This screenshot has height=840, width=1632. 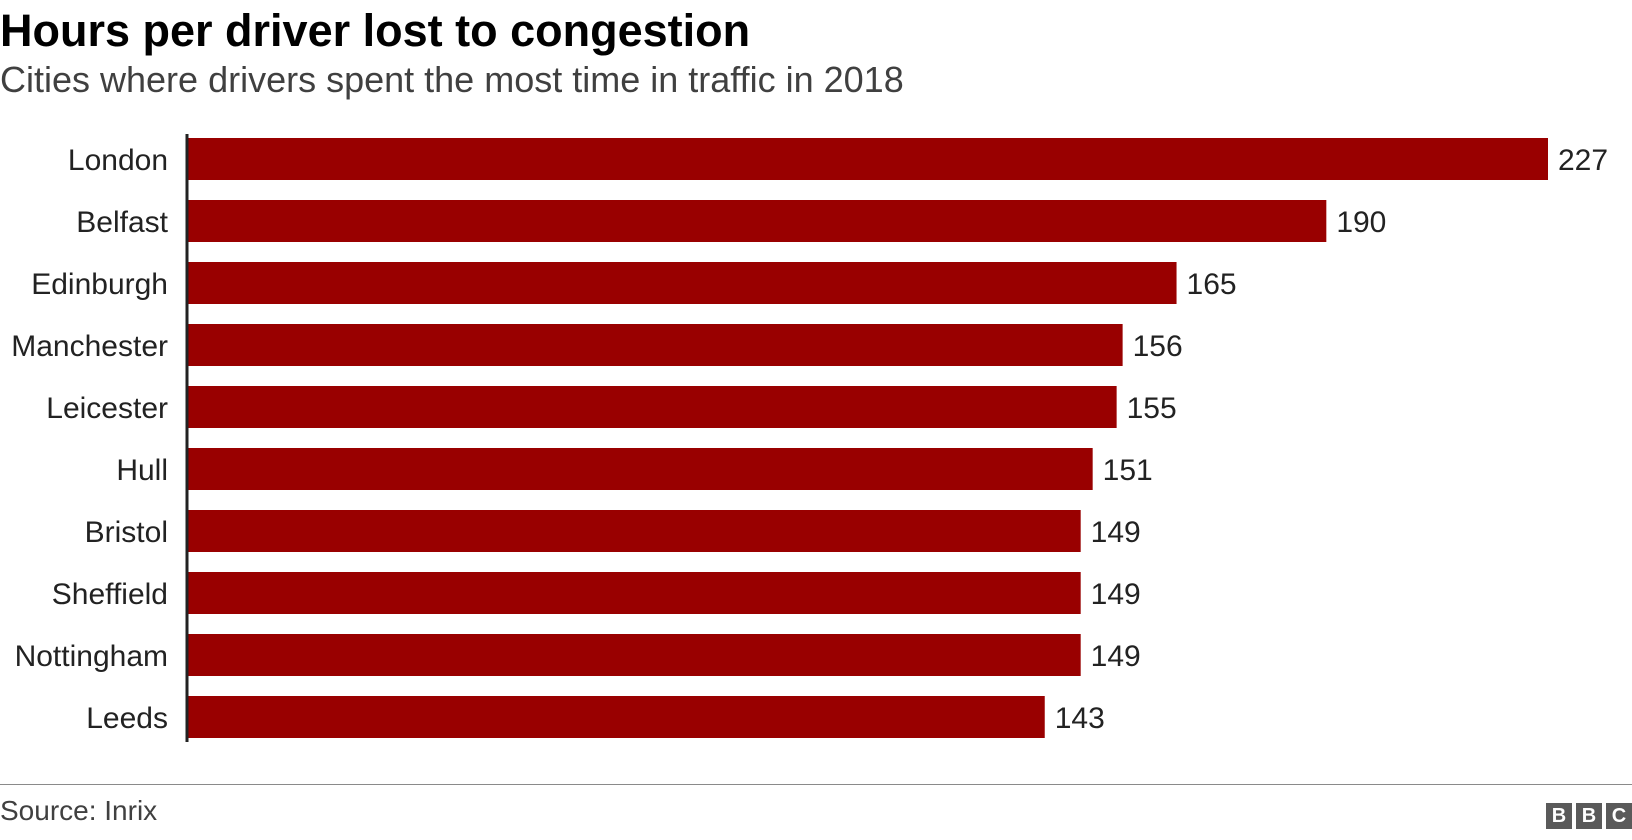 I want to click on footer-divider, so click(x=816, y=784).